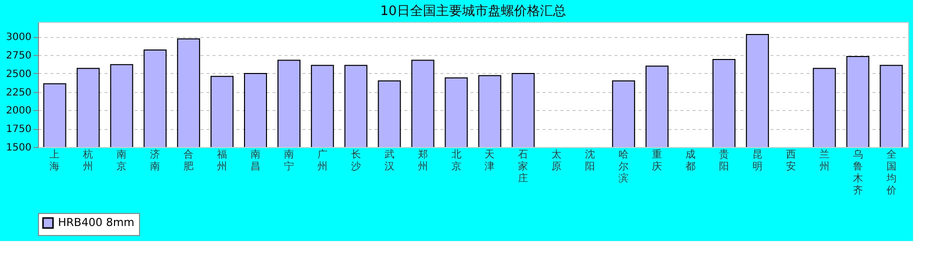 The image size is (950, 270). I want to click on x-tick-label: 沈阳, so click(590, 160).